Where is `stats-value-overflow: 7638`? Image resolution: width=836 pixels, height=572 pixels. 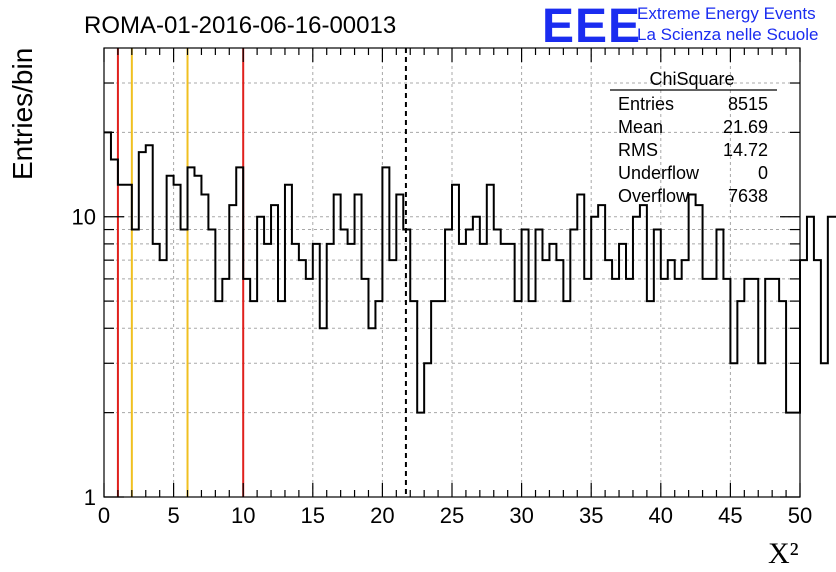 stats-value-overflow: 7638 is located at coordinates (748, 196).